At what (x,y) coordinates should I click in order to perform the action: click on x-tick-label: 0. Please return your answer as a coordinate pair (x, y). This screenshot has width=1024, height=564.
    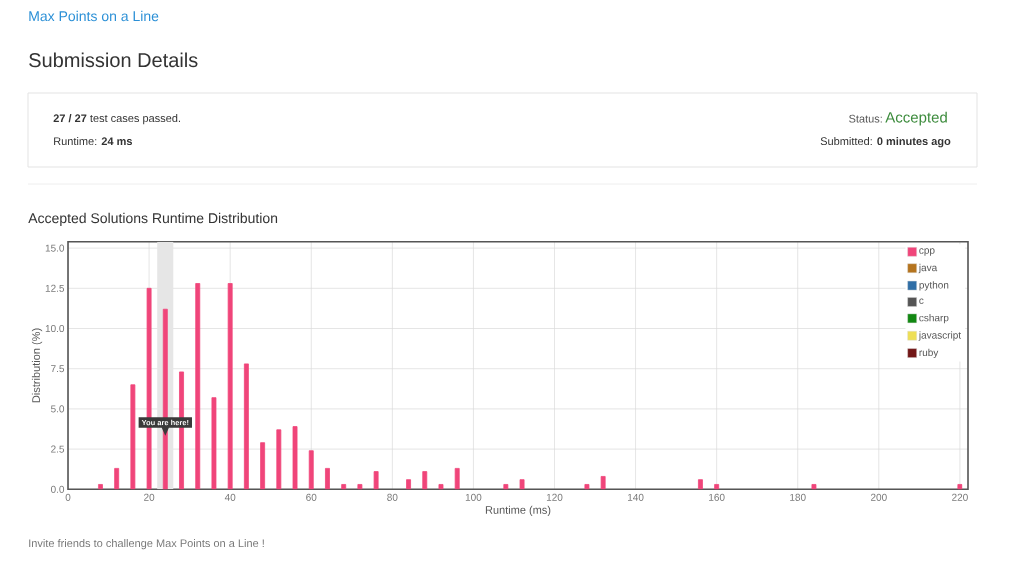
    Looking at the image, I should click on (68, 497).